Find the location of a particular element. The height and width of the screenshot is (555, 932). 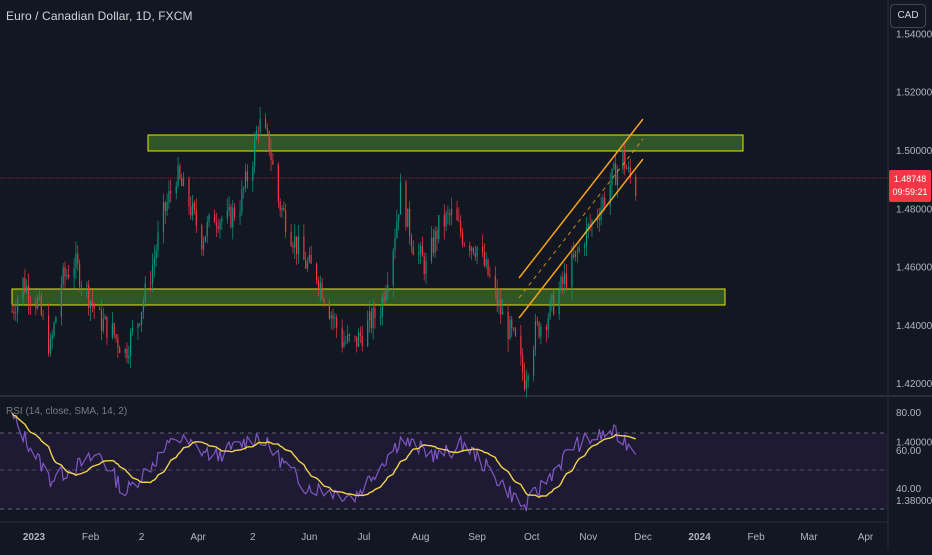

price-tick-label: 1.46000 is located at coordinates (914, 268).